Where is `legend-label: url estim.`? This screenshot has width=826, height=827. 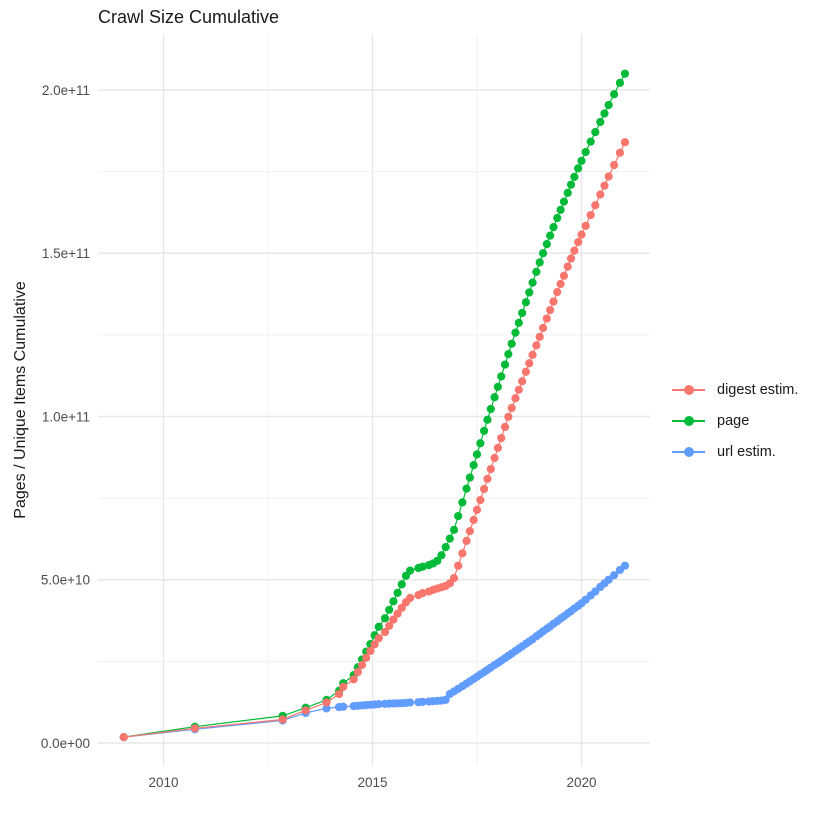
legend-label: url estim. is located at coordinates (746, 451).